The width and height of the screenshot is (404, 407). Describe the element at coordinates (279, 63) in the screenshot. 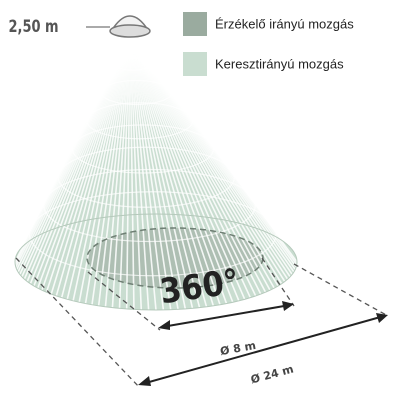

I see `legend-label: Keresztirányú mozgás` at that location.